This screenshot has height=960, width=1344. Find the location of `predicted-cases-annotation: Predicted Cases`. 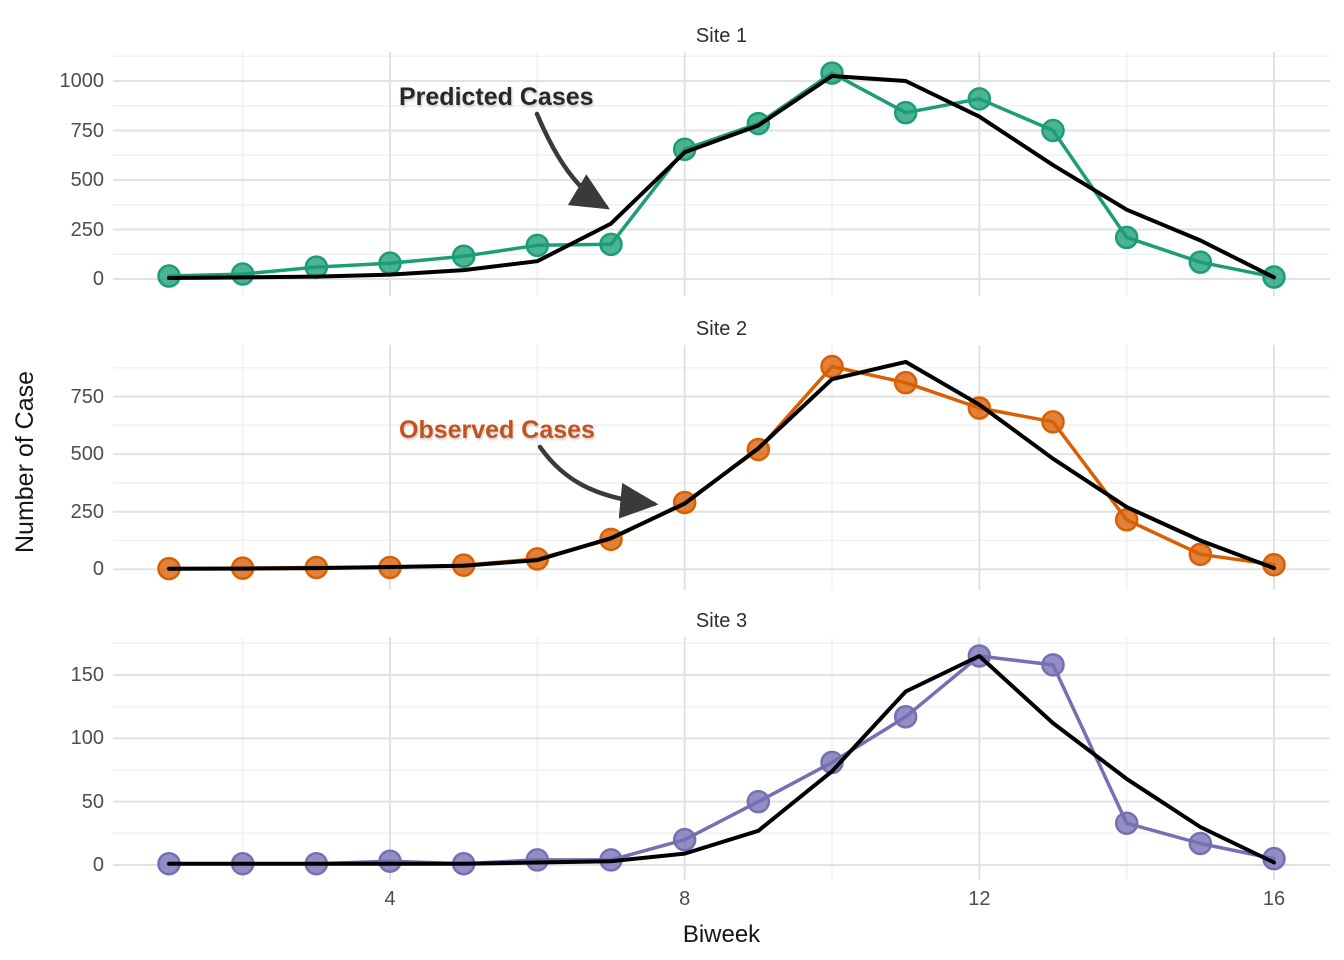

predicted-cases-annotation: Predicted Cases is located at coordinates (496, 97).